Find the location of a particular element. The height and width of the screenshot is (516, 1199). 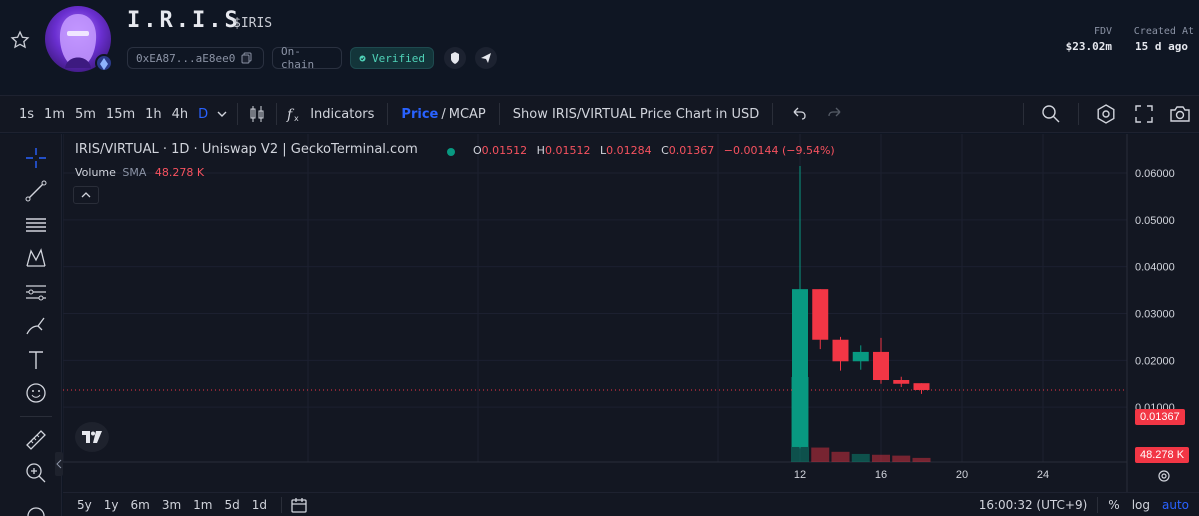

contract-address-chip: 0xEA87...aE8ee0 is located at coordinates (195, 58).